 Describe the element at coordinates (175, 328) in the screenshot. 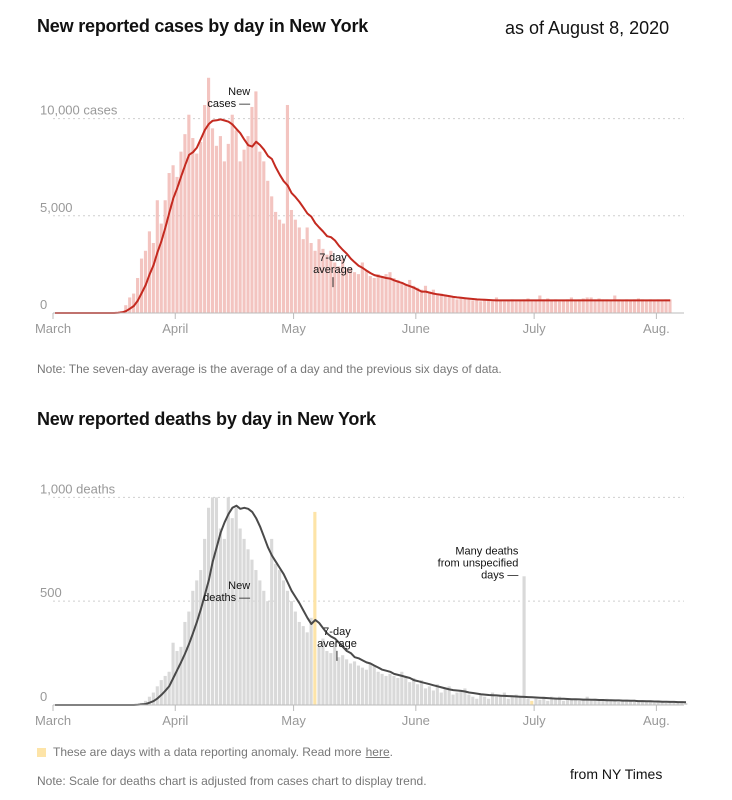

I see `x-tick-label: April` at that location.